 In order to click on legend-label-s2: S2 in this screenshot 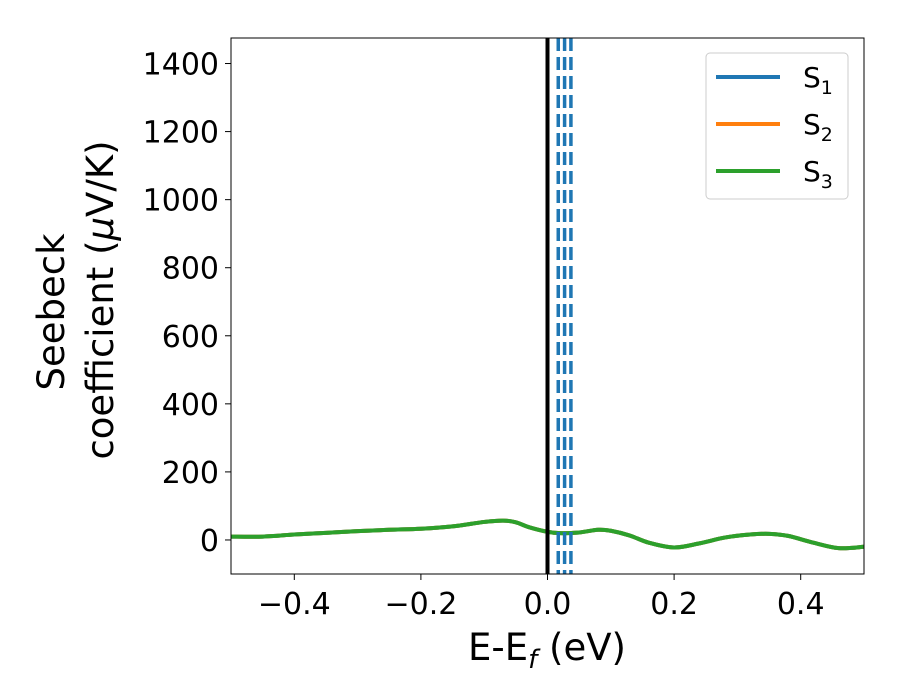, I will do `click(818, 127)`.